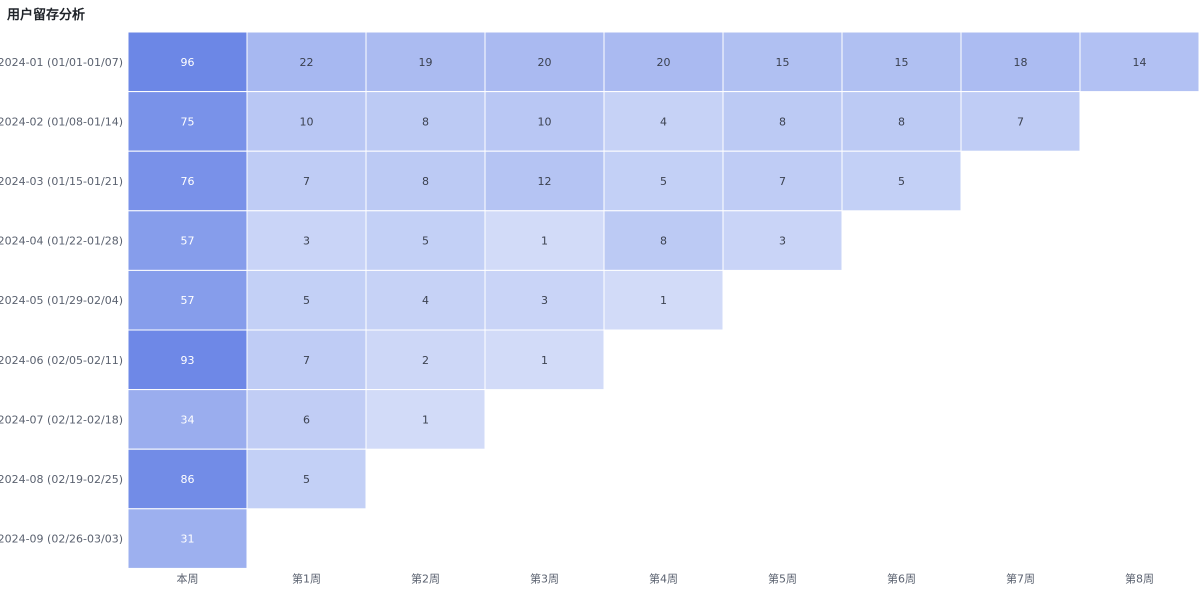  I want to click on cell-value-label: 31, so click(188, 539).